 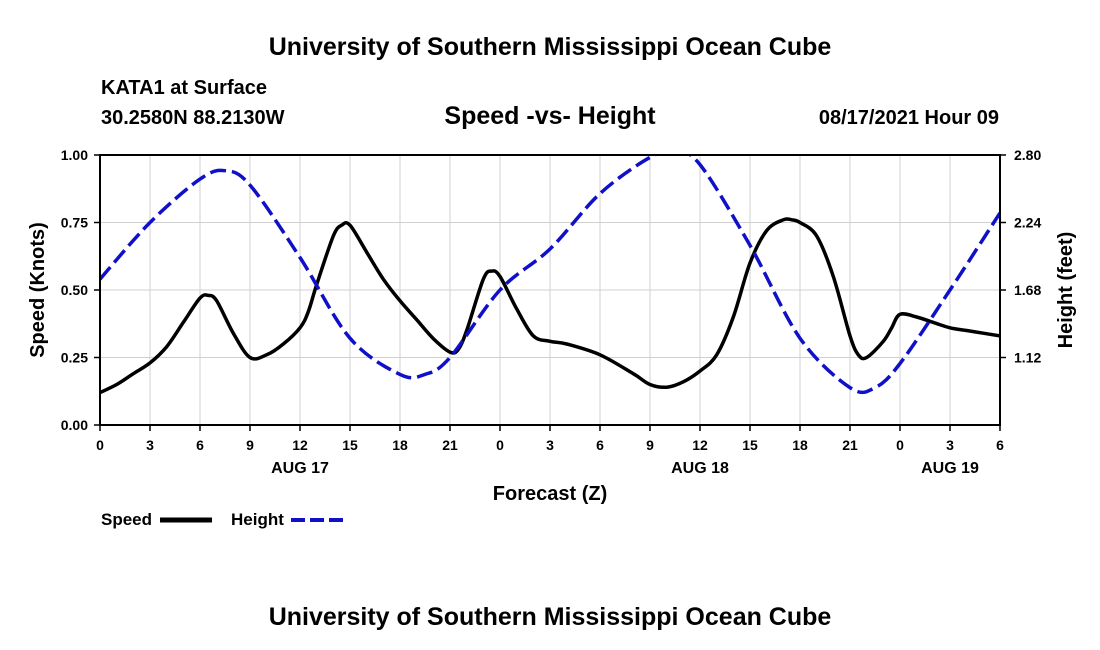 I want to click on y-tick-label: 1.00, so click(x=74, y=155).